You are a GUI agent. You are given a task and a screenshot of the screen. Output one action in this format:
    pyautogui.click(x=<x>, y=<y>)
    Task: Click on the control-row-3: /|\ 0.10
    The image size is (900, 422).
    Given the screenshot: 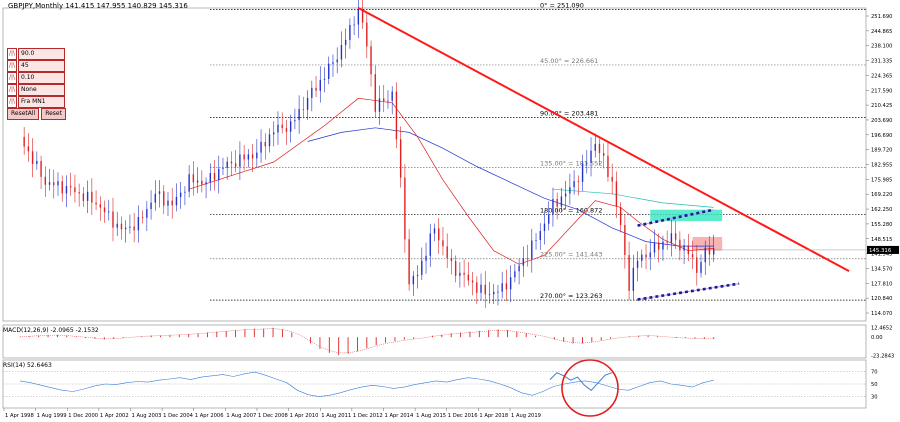 What is the action you would take?
    pyautogui.click(x=36, y=77)
    